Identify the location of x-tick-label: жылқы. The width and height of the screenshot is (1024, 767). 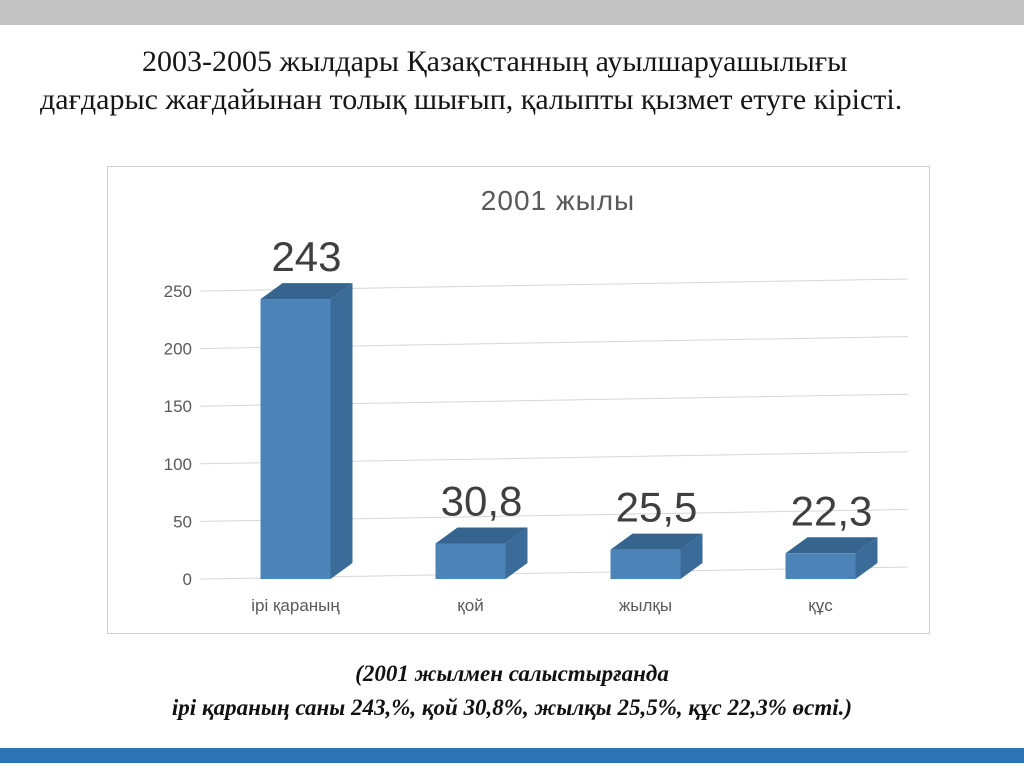
(645, 605).